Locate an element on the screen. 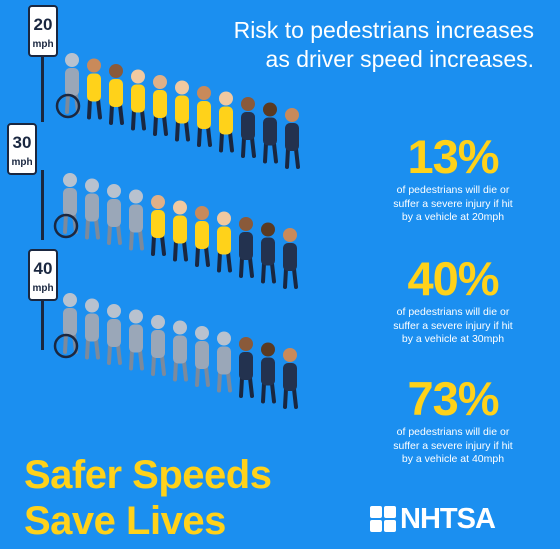  speed-sign-30: 30 mph is located at coordinates (25, 181).